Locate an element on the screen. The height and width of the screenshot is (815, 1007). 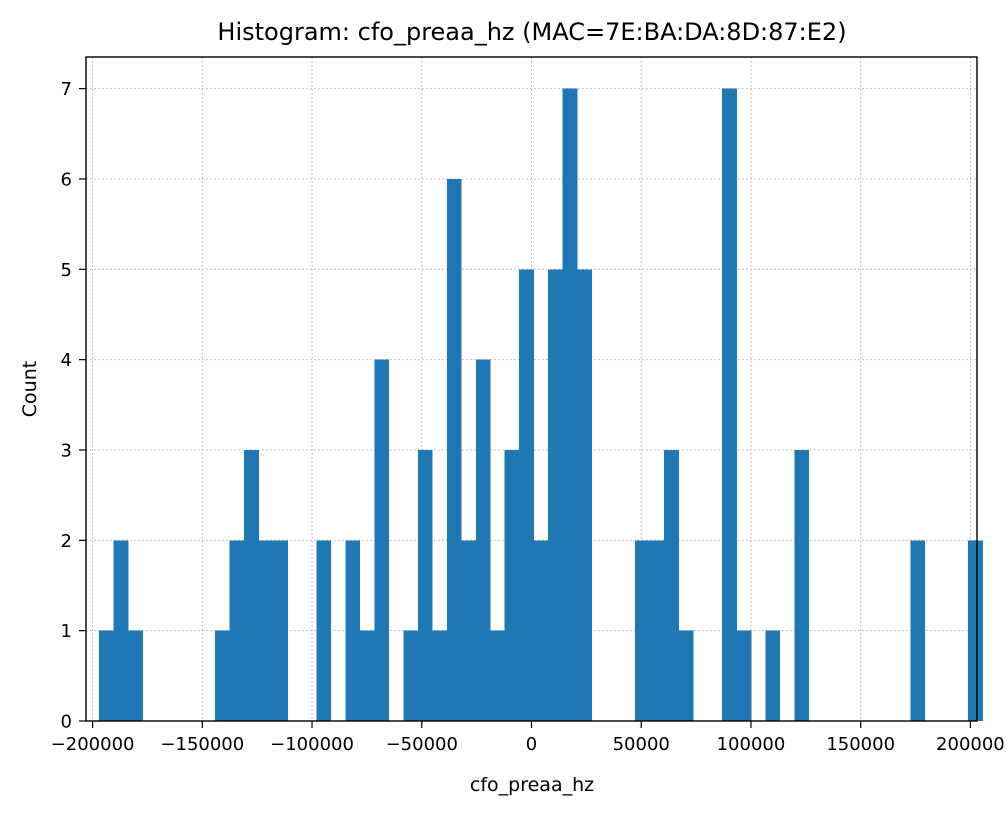
x-tick-label: 200000 is located at coordinates (970, 744).